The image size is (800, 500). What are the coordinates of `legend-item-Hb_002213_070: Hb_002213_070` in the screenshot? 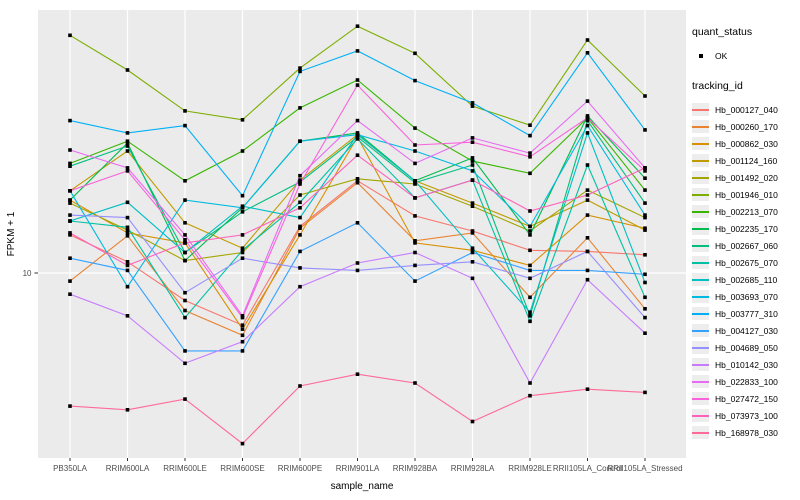 It's located at (745, 211).